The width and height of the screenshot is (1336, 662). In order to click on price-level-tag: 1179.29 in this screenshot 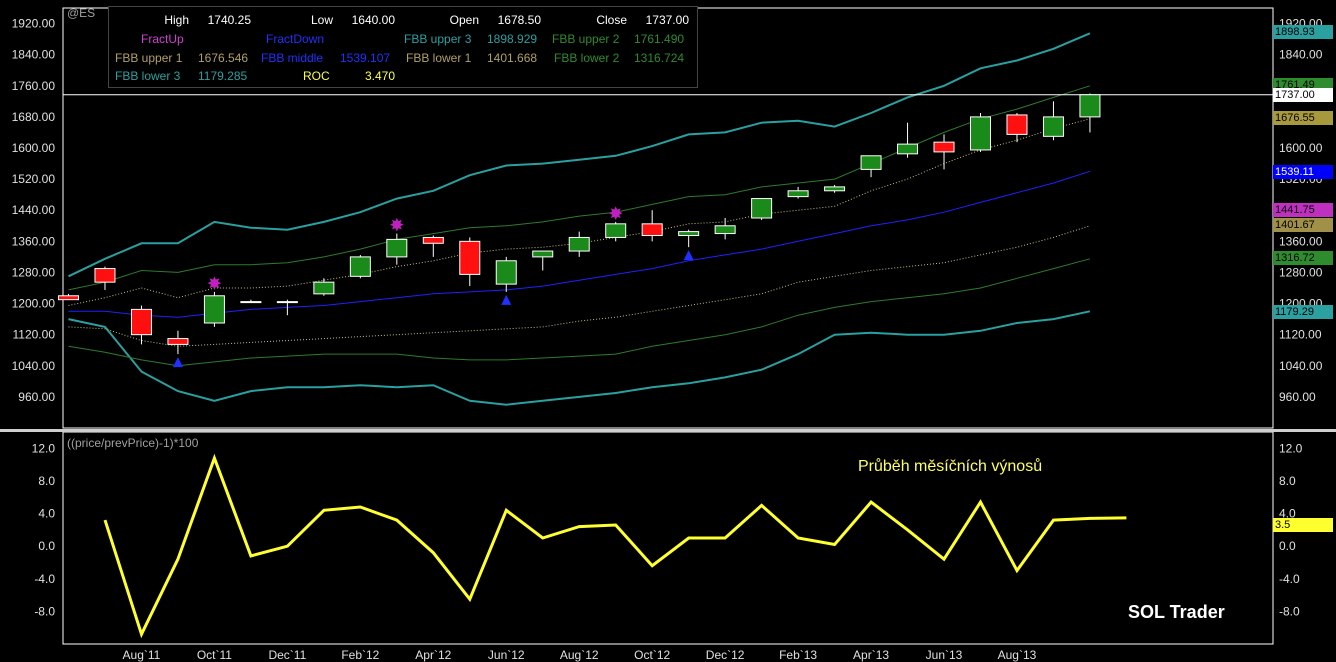, I will do `click(1303, 311)`.